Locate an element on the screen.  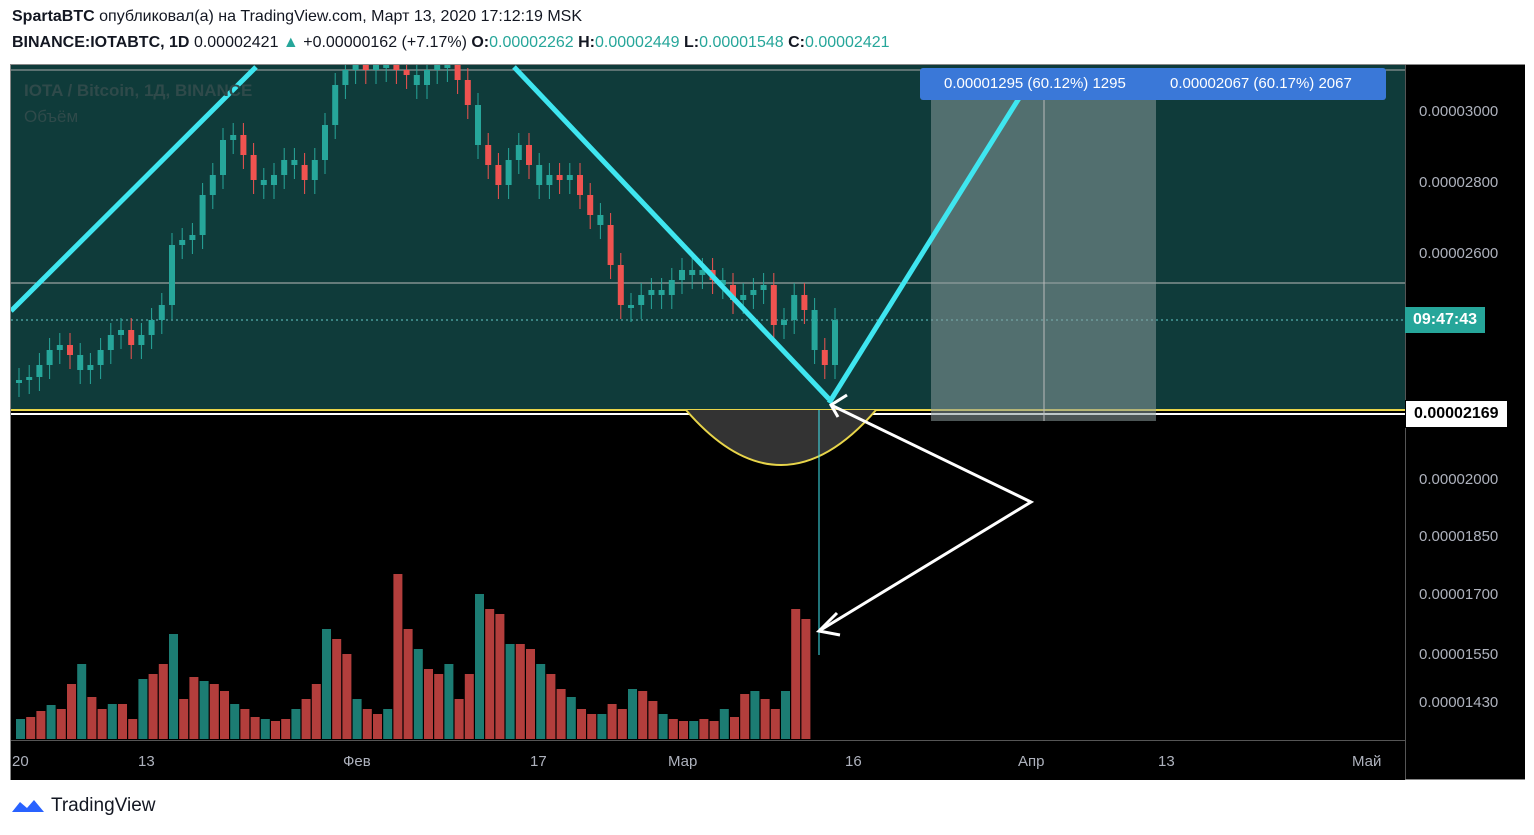
measure-label-right: 0.00002067 (60.17%) 2067 is located at coordinates (1271, 84).